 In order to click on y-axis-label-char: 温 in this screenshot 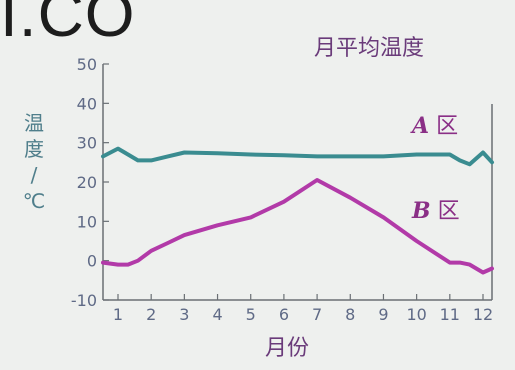, I will do `click(34, 123)`.